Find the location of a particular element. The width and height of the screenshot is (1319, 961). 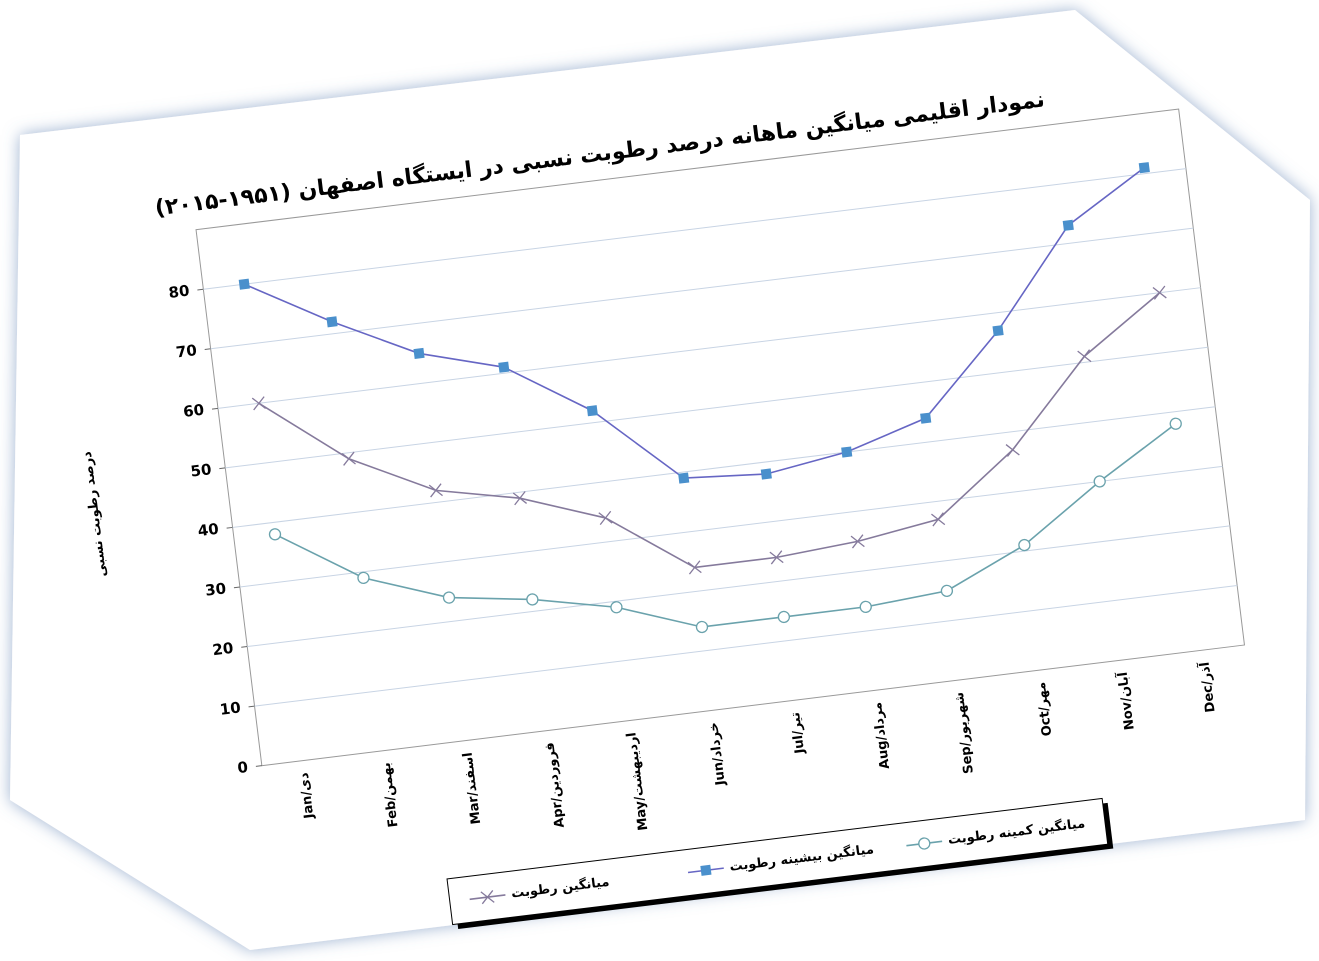

y-tick-label: 20 is located at coordinates (222, 649).